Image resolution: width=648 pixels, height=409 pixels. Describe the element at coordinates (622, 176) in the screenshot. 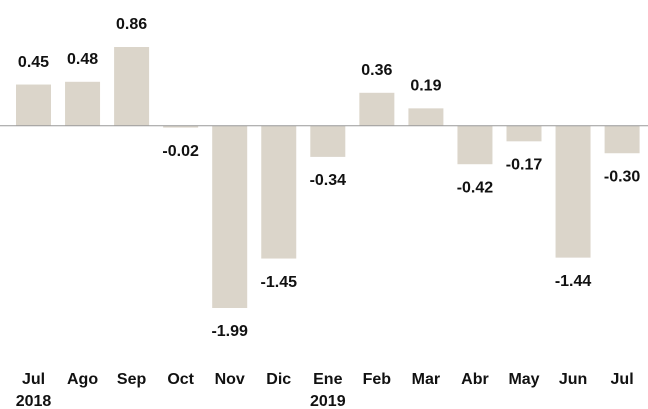

I see `data-label: -0.30` at that location.